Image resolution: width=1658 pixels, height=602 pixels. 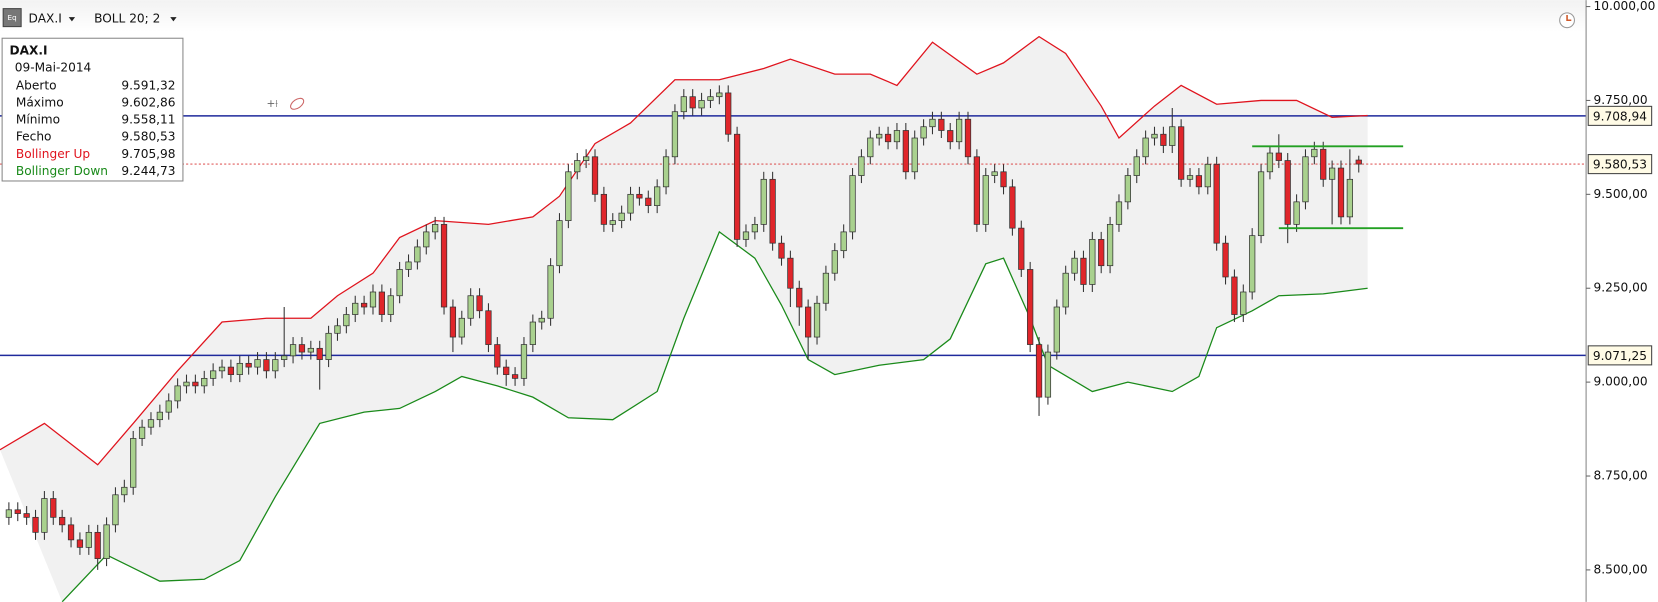 I want to click on indicator-menu: BOLL 20; 2, so click(x=127, y=19).